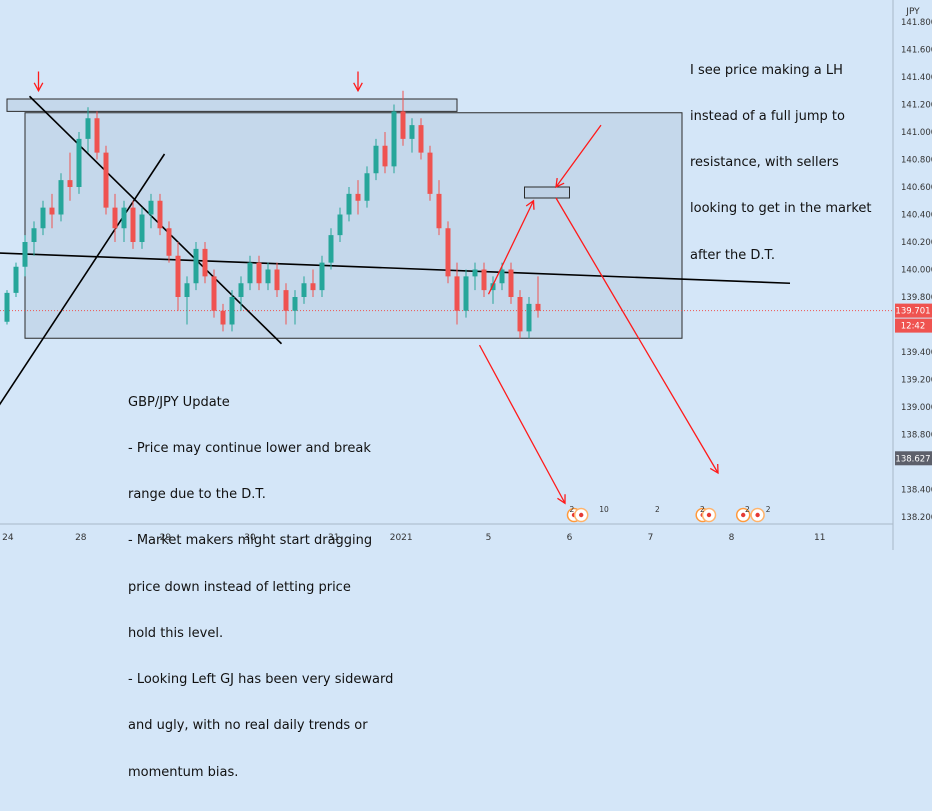  I want to click on cursor-price-badge, so click(913, 458).